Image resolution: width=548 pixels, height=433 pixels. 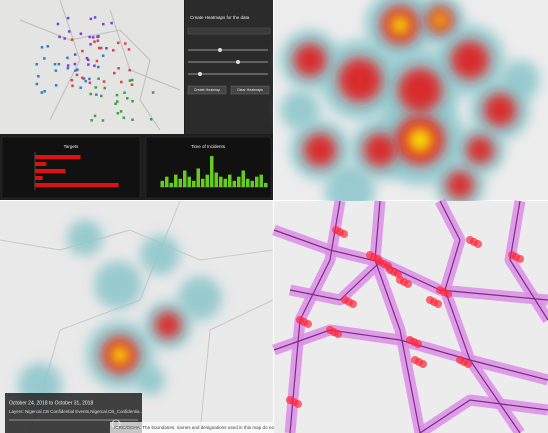 I want to click on attribution-bg, so click(x=191, y=427).